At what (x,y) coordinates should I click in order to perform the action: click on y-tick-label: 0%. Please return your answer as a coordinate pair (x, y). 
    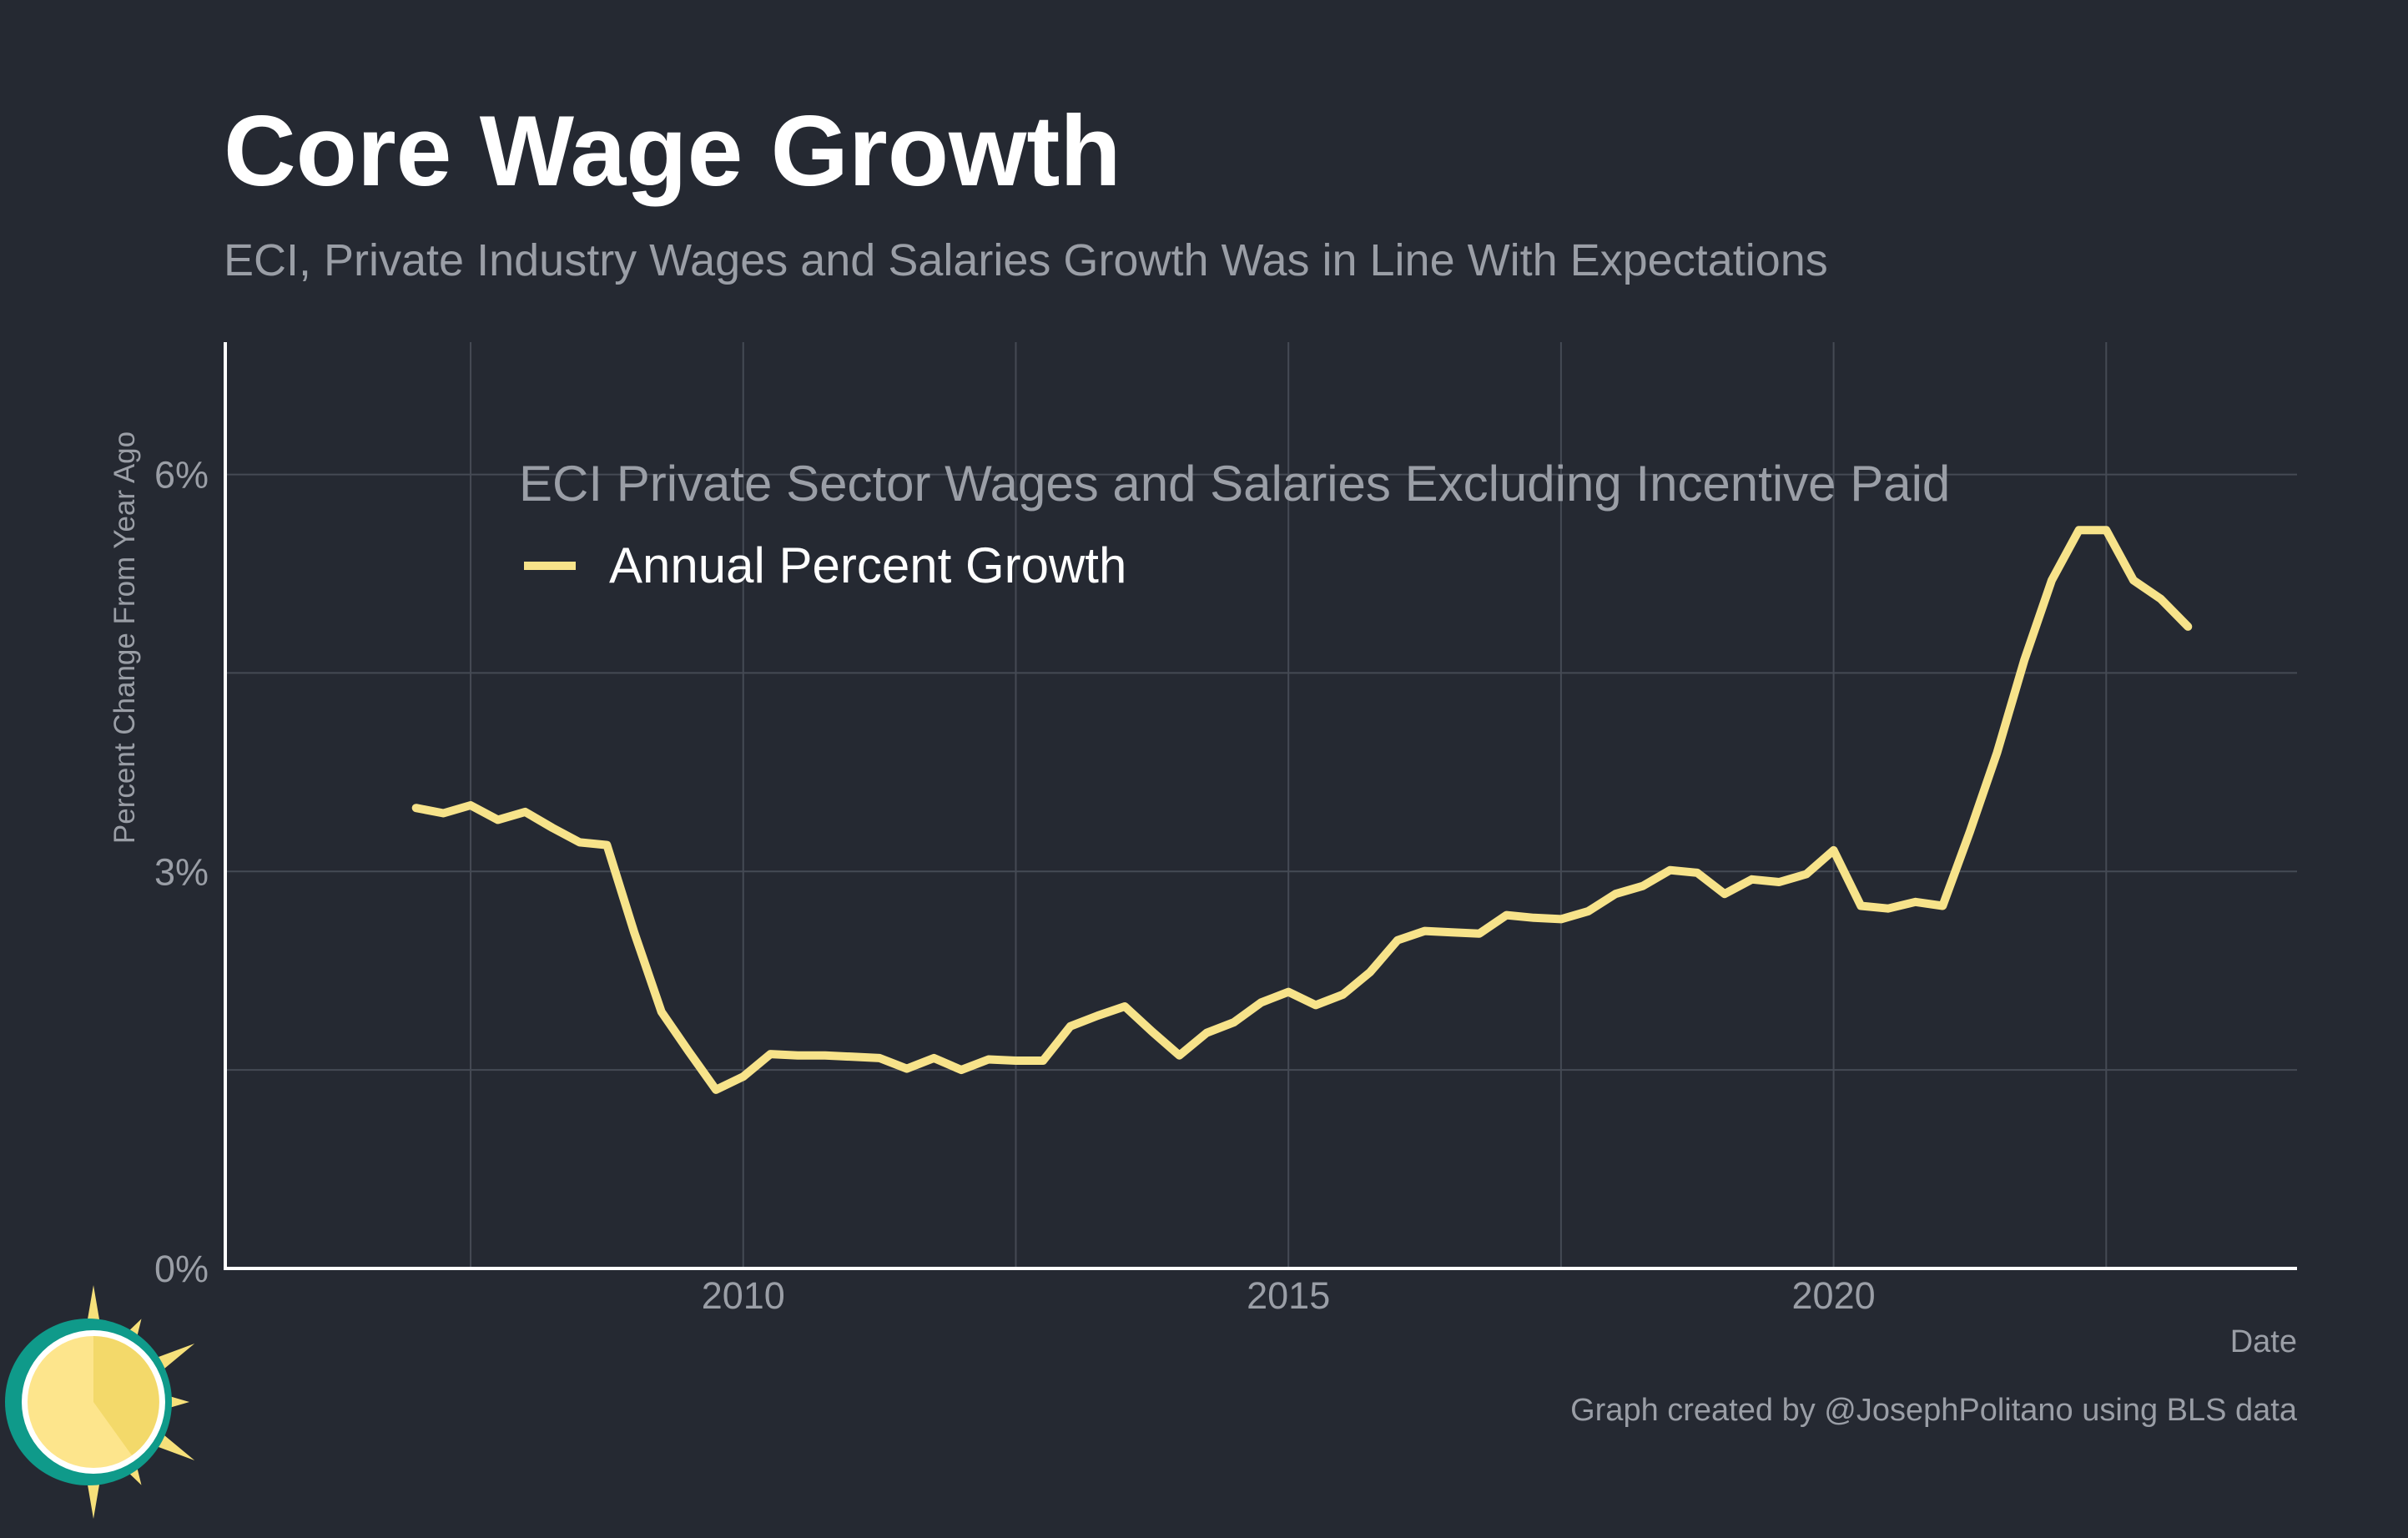
    Looking at the image, I should click on (181, 1269).